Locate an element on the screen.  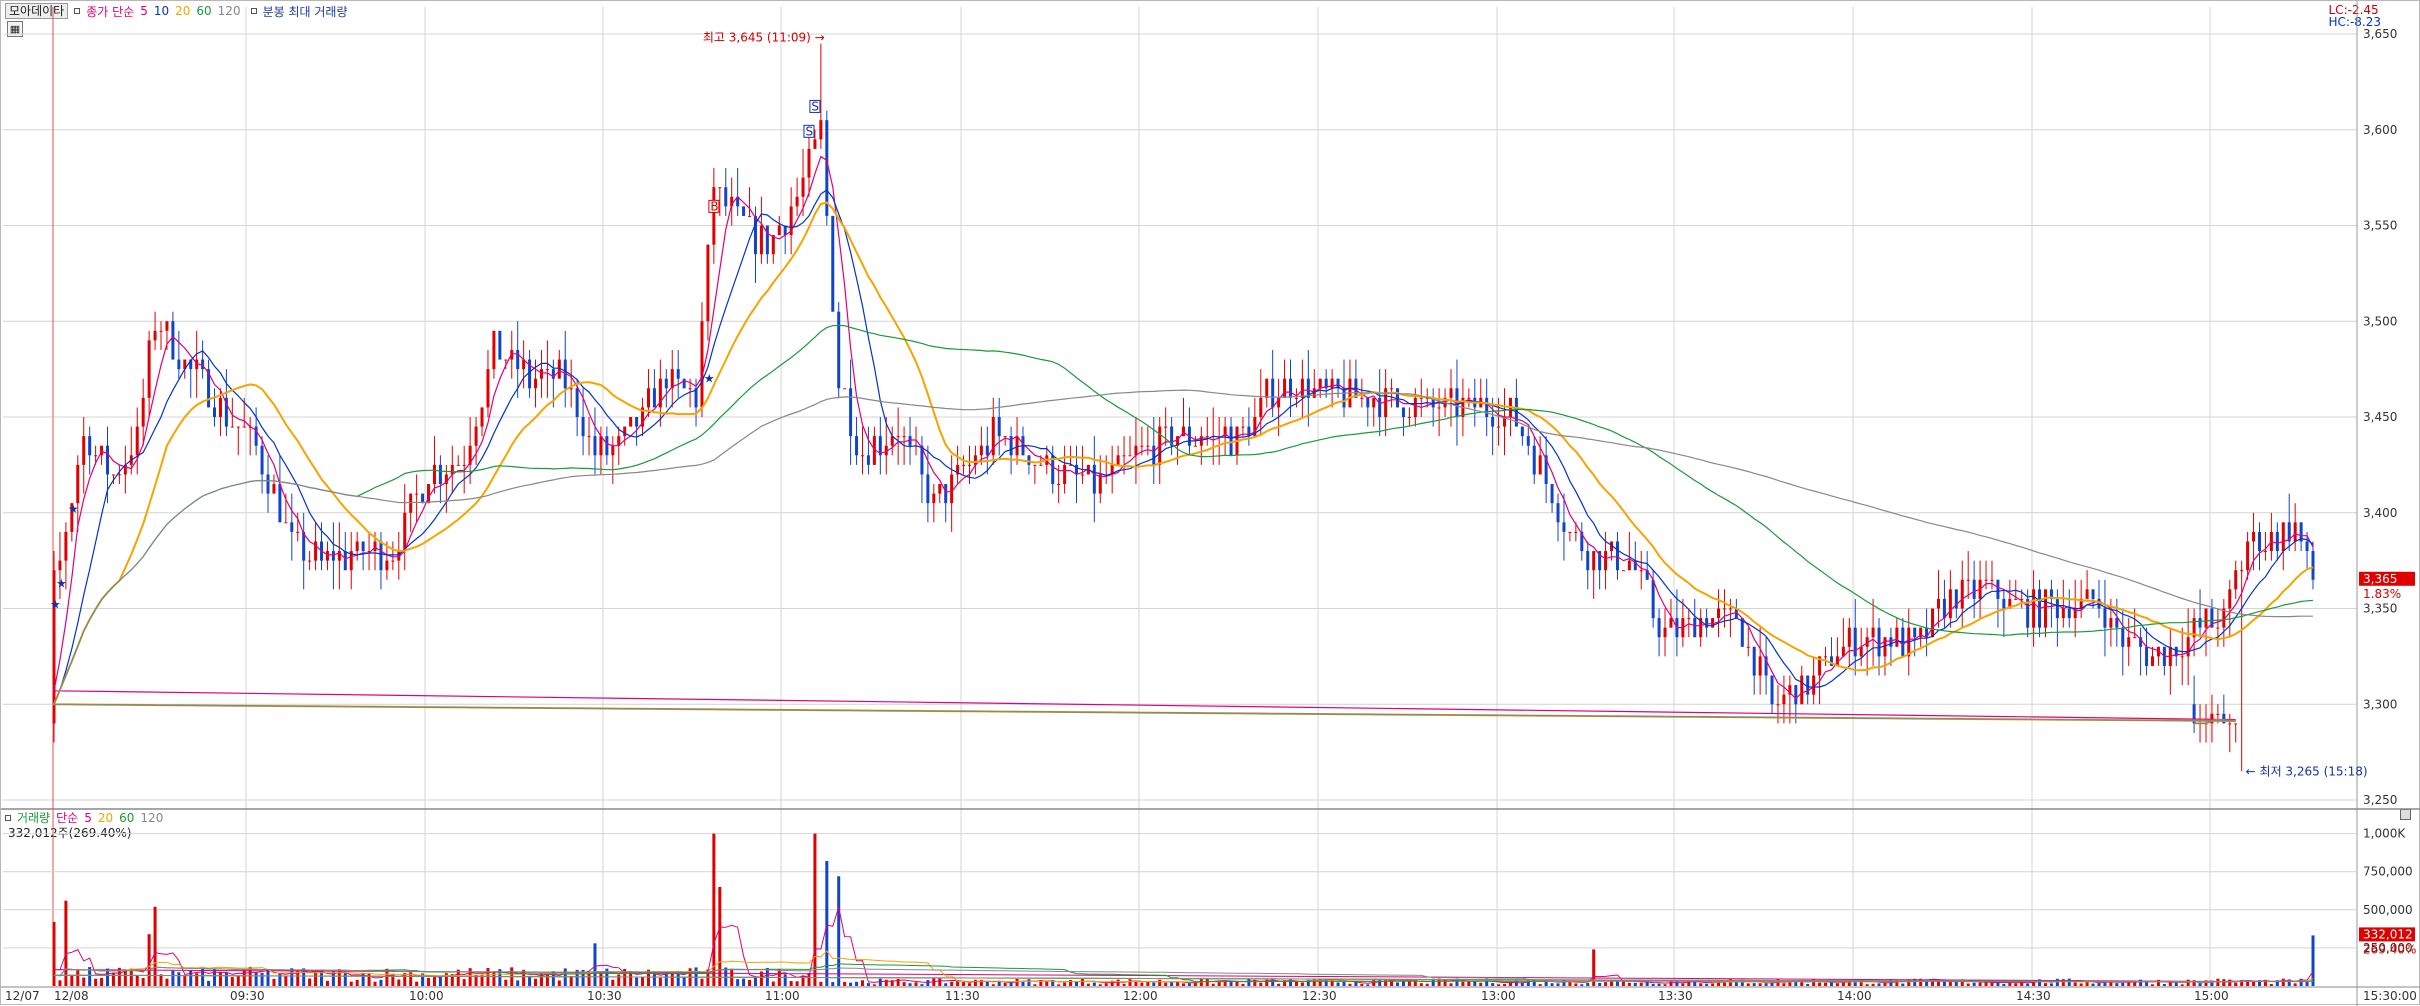
price-indicator-legend: 종가 단순 5 10 20 60 120 분봉 최대 거래량 is located at coordinates (211, 11).